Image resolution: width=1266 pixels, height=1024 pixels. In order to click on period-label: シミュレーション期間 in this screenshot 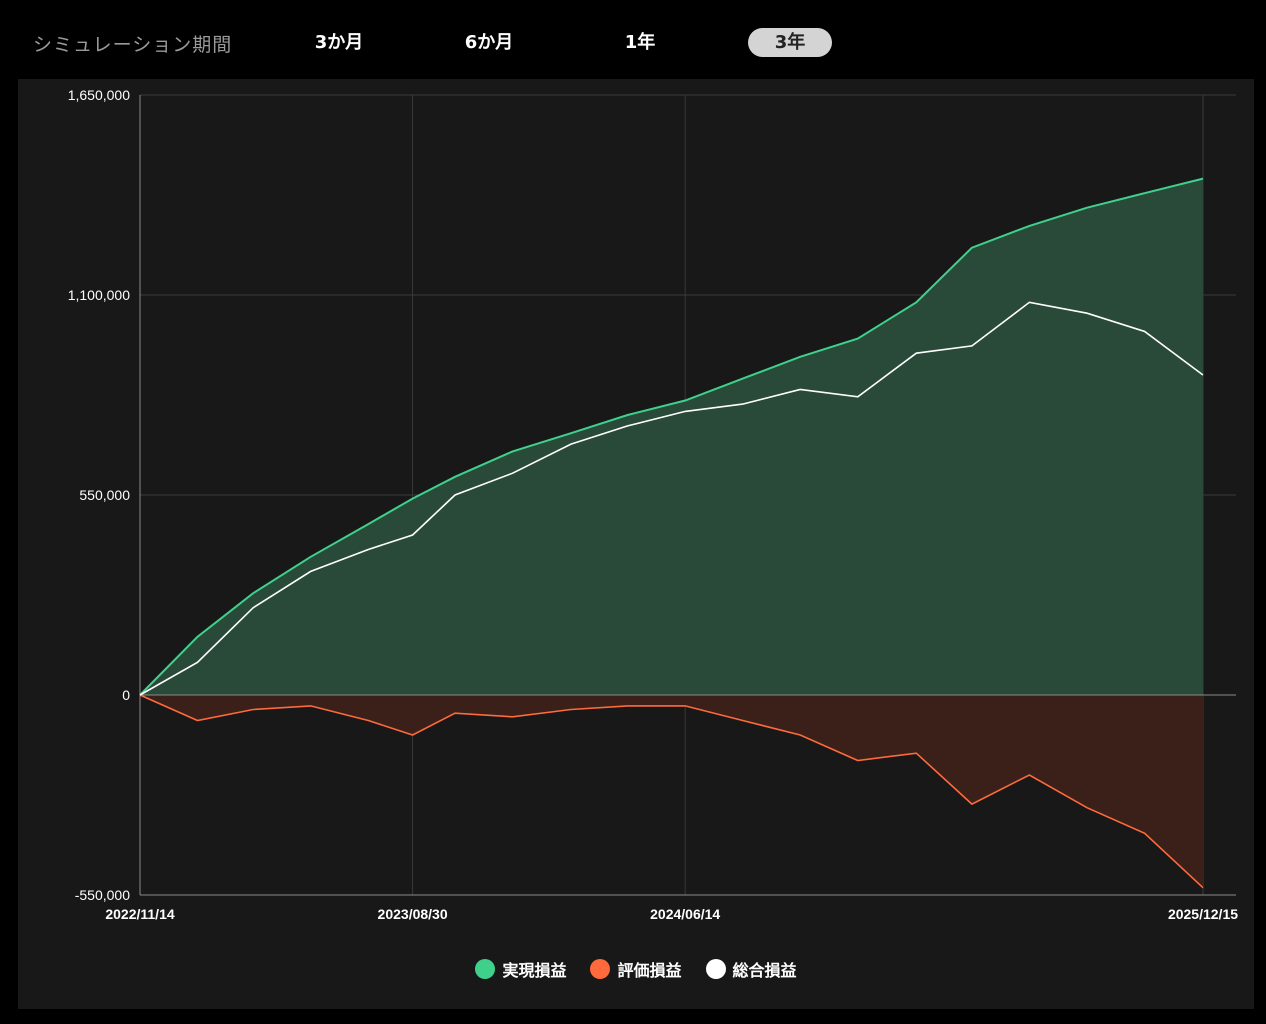, I will do `click(133, 45)`.